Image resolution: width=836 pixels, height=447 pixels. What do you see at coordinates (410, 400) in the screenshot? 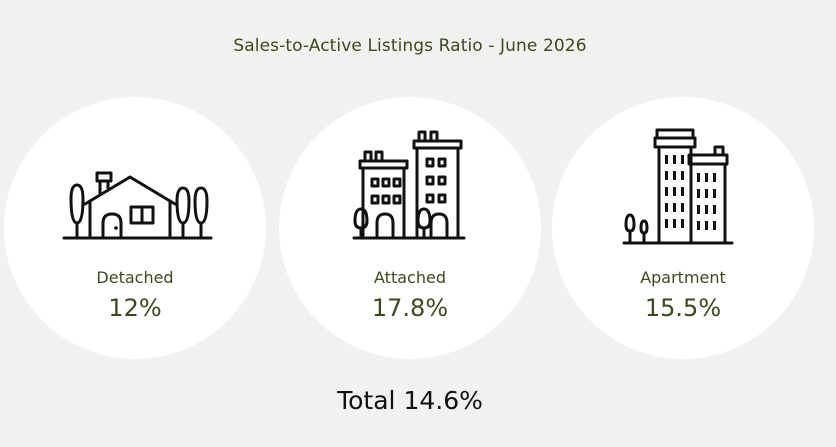
I see `total-value: Total 14.6%` at bounding box center [410, 400].